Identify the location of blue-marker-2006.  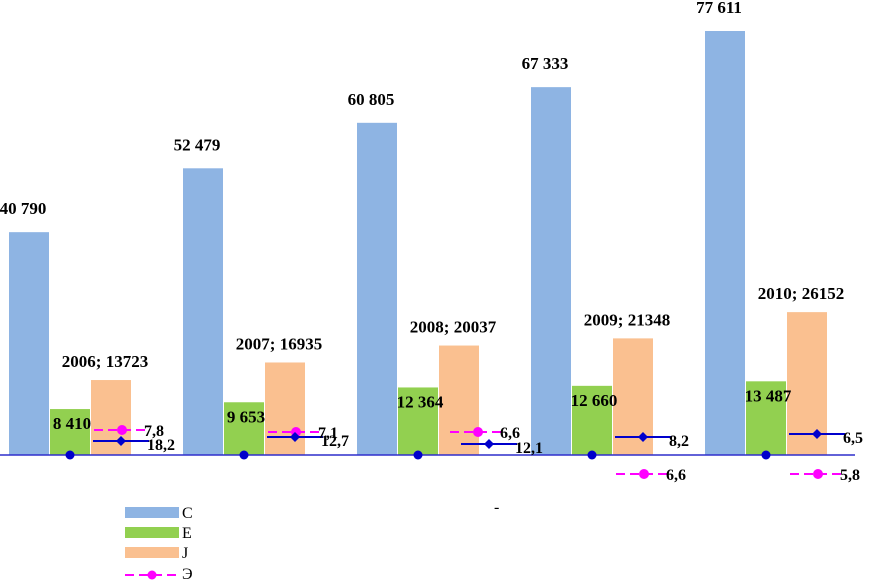
(121, 441).